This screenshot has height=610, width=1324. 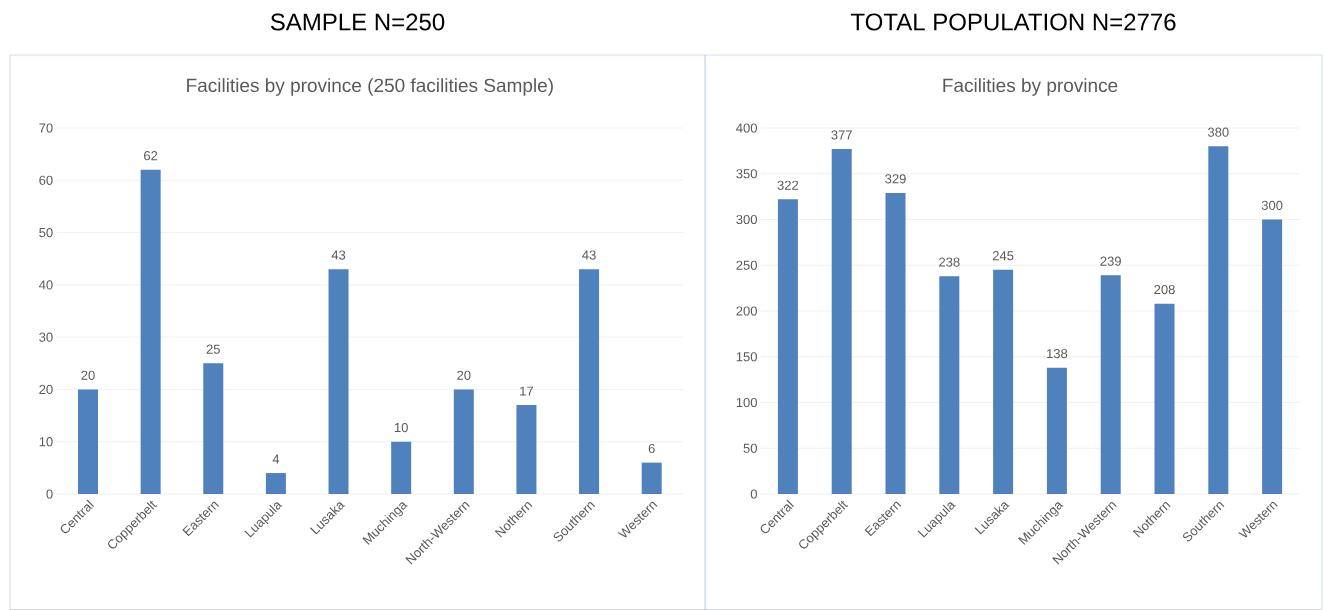 I want to click on y-tick-label: 40, so click(x=46, y=285).